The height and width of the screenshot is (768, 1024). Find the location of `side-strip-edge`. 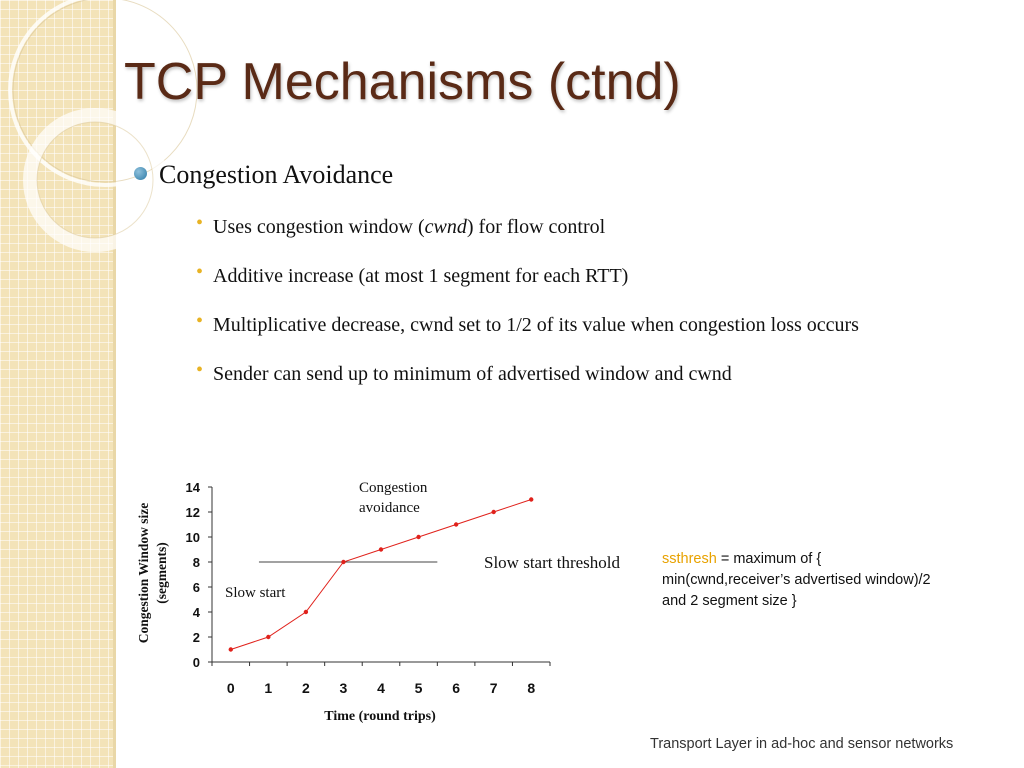

side-strip-edge is located at coordinates (114, 384).